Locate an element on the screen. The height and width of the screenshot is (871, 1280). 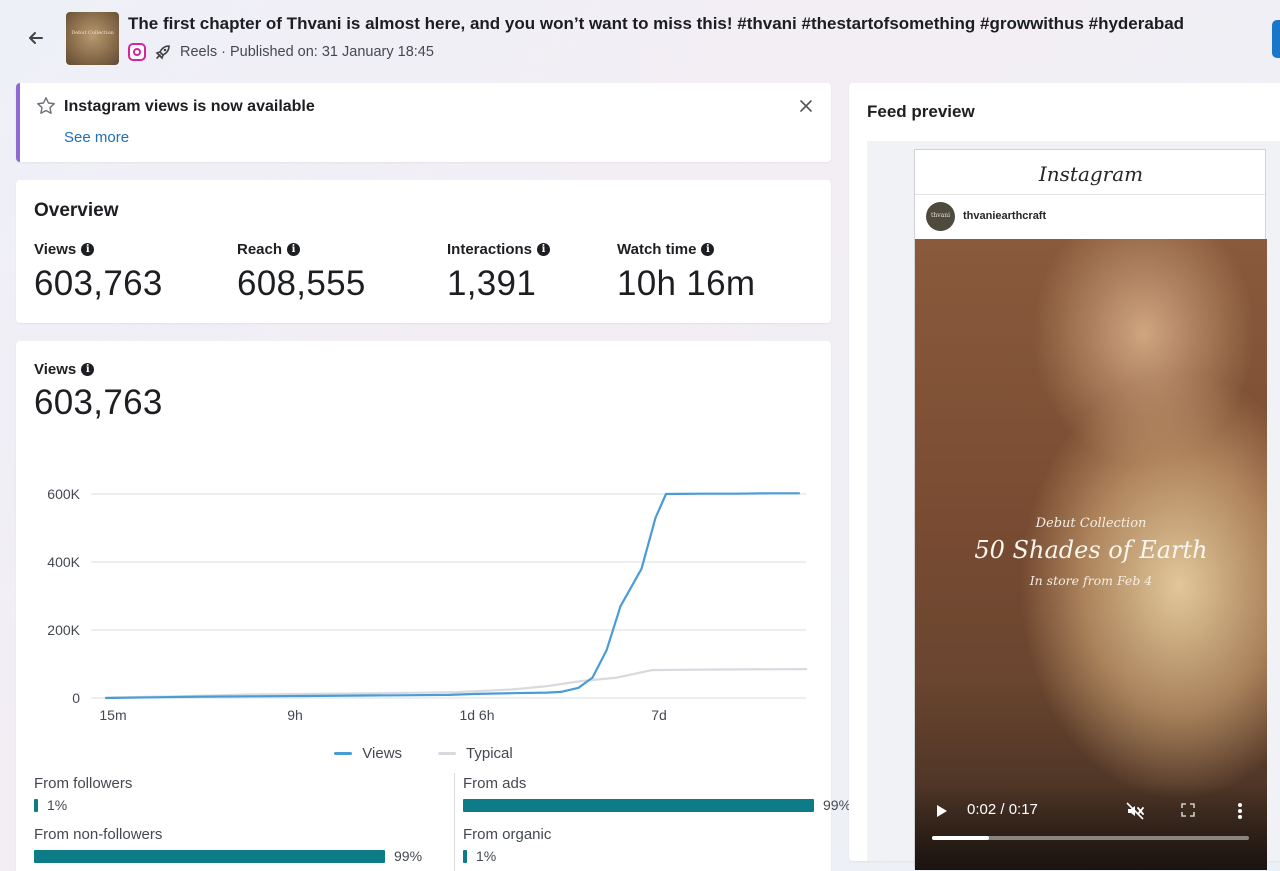
x-tick-label: 15m is located at coordinates (112, 715).